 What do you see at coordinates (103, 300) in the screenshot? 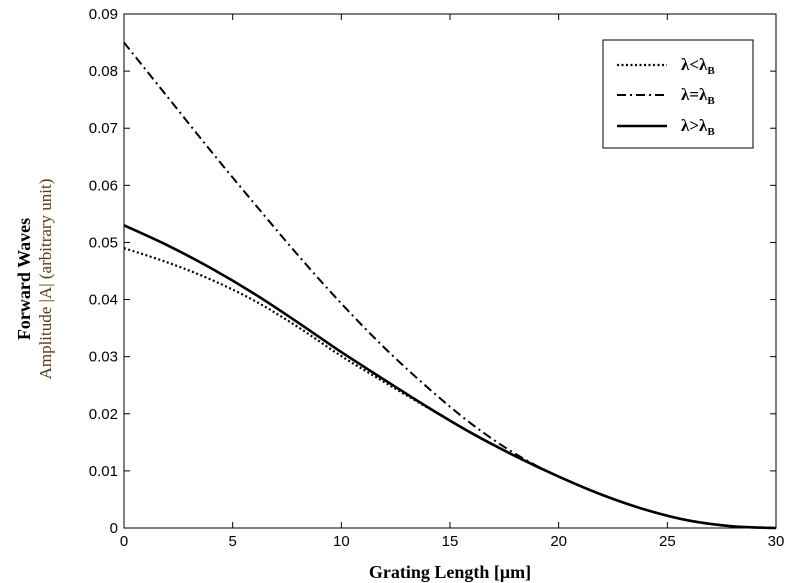
I see `y-tick-label: 0.04` at bounding box center [103, 300].